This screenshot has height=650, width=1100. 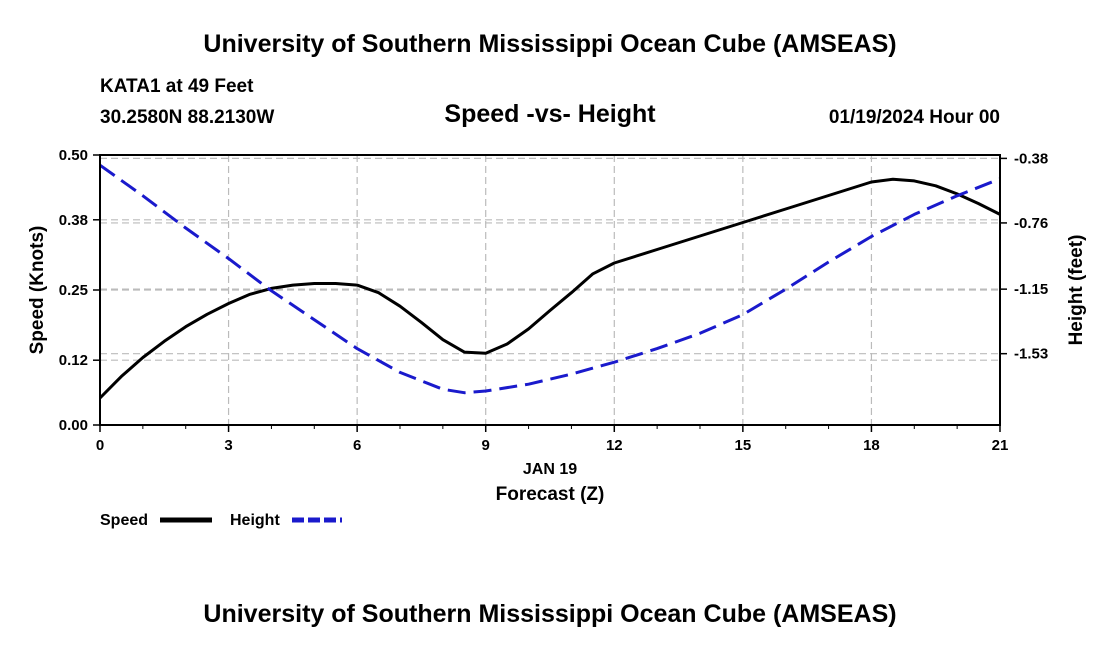 What do you see at coordinates (914, 117) in the screenshot?
I see `forecast-datetime: 01/19/2024 Hour 00` at bounding box center [914, 117].